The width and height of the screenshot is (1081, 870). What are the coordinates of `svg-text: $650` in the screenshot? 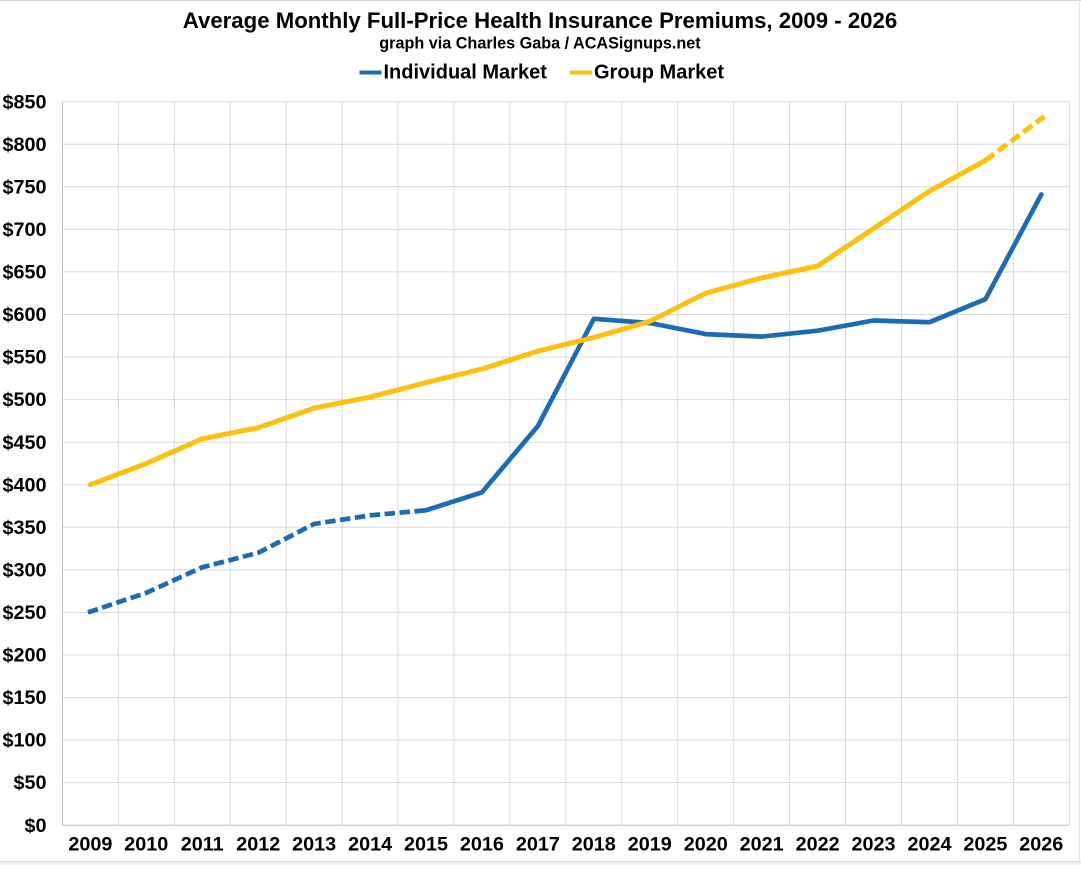 It's located at (24, 273).